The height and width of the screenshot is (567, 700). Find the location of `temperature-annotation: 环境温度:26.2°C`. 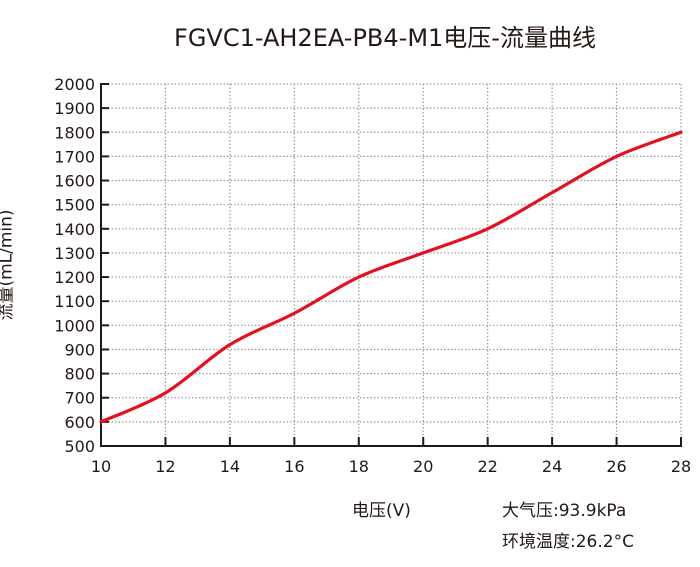

temperature-annotation: 环境温度:26.2°C is located at coordinates (568, 542).